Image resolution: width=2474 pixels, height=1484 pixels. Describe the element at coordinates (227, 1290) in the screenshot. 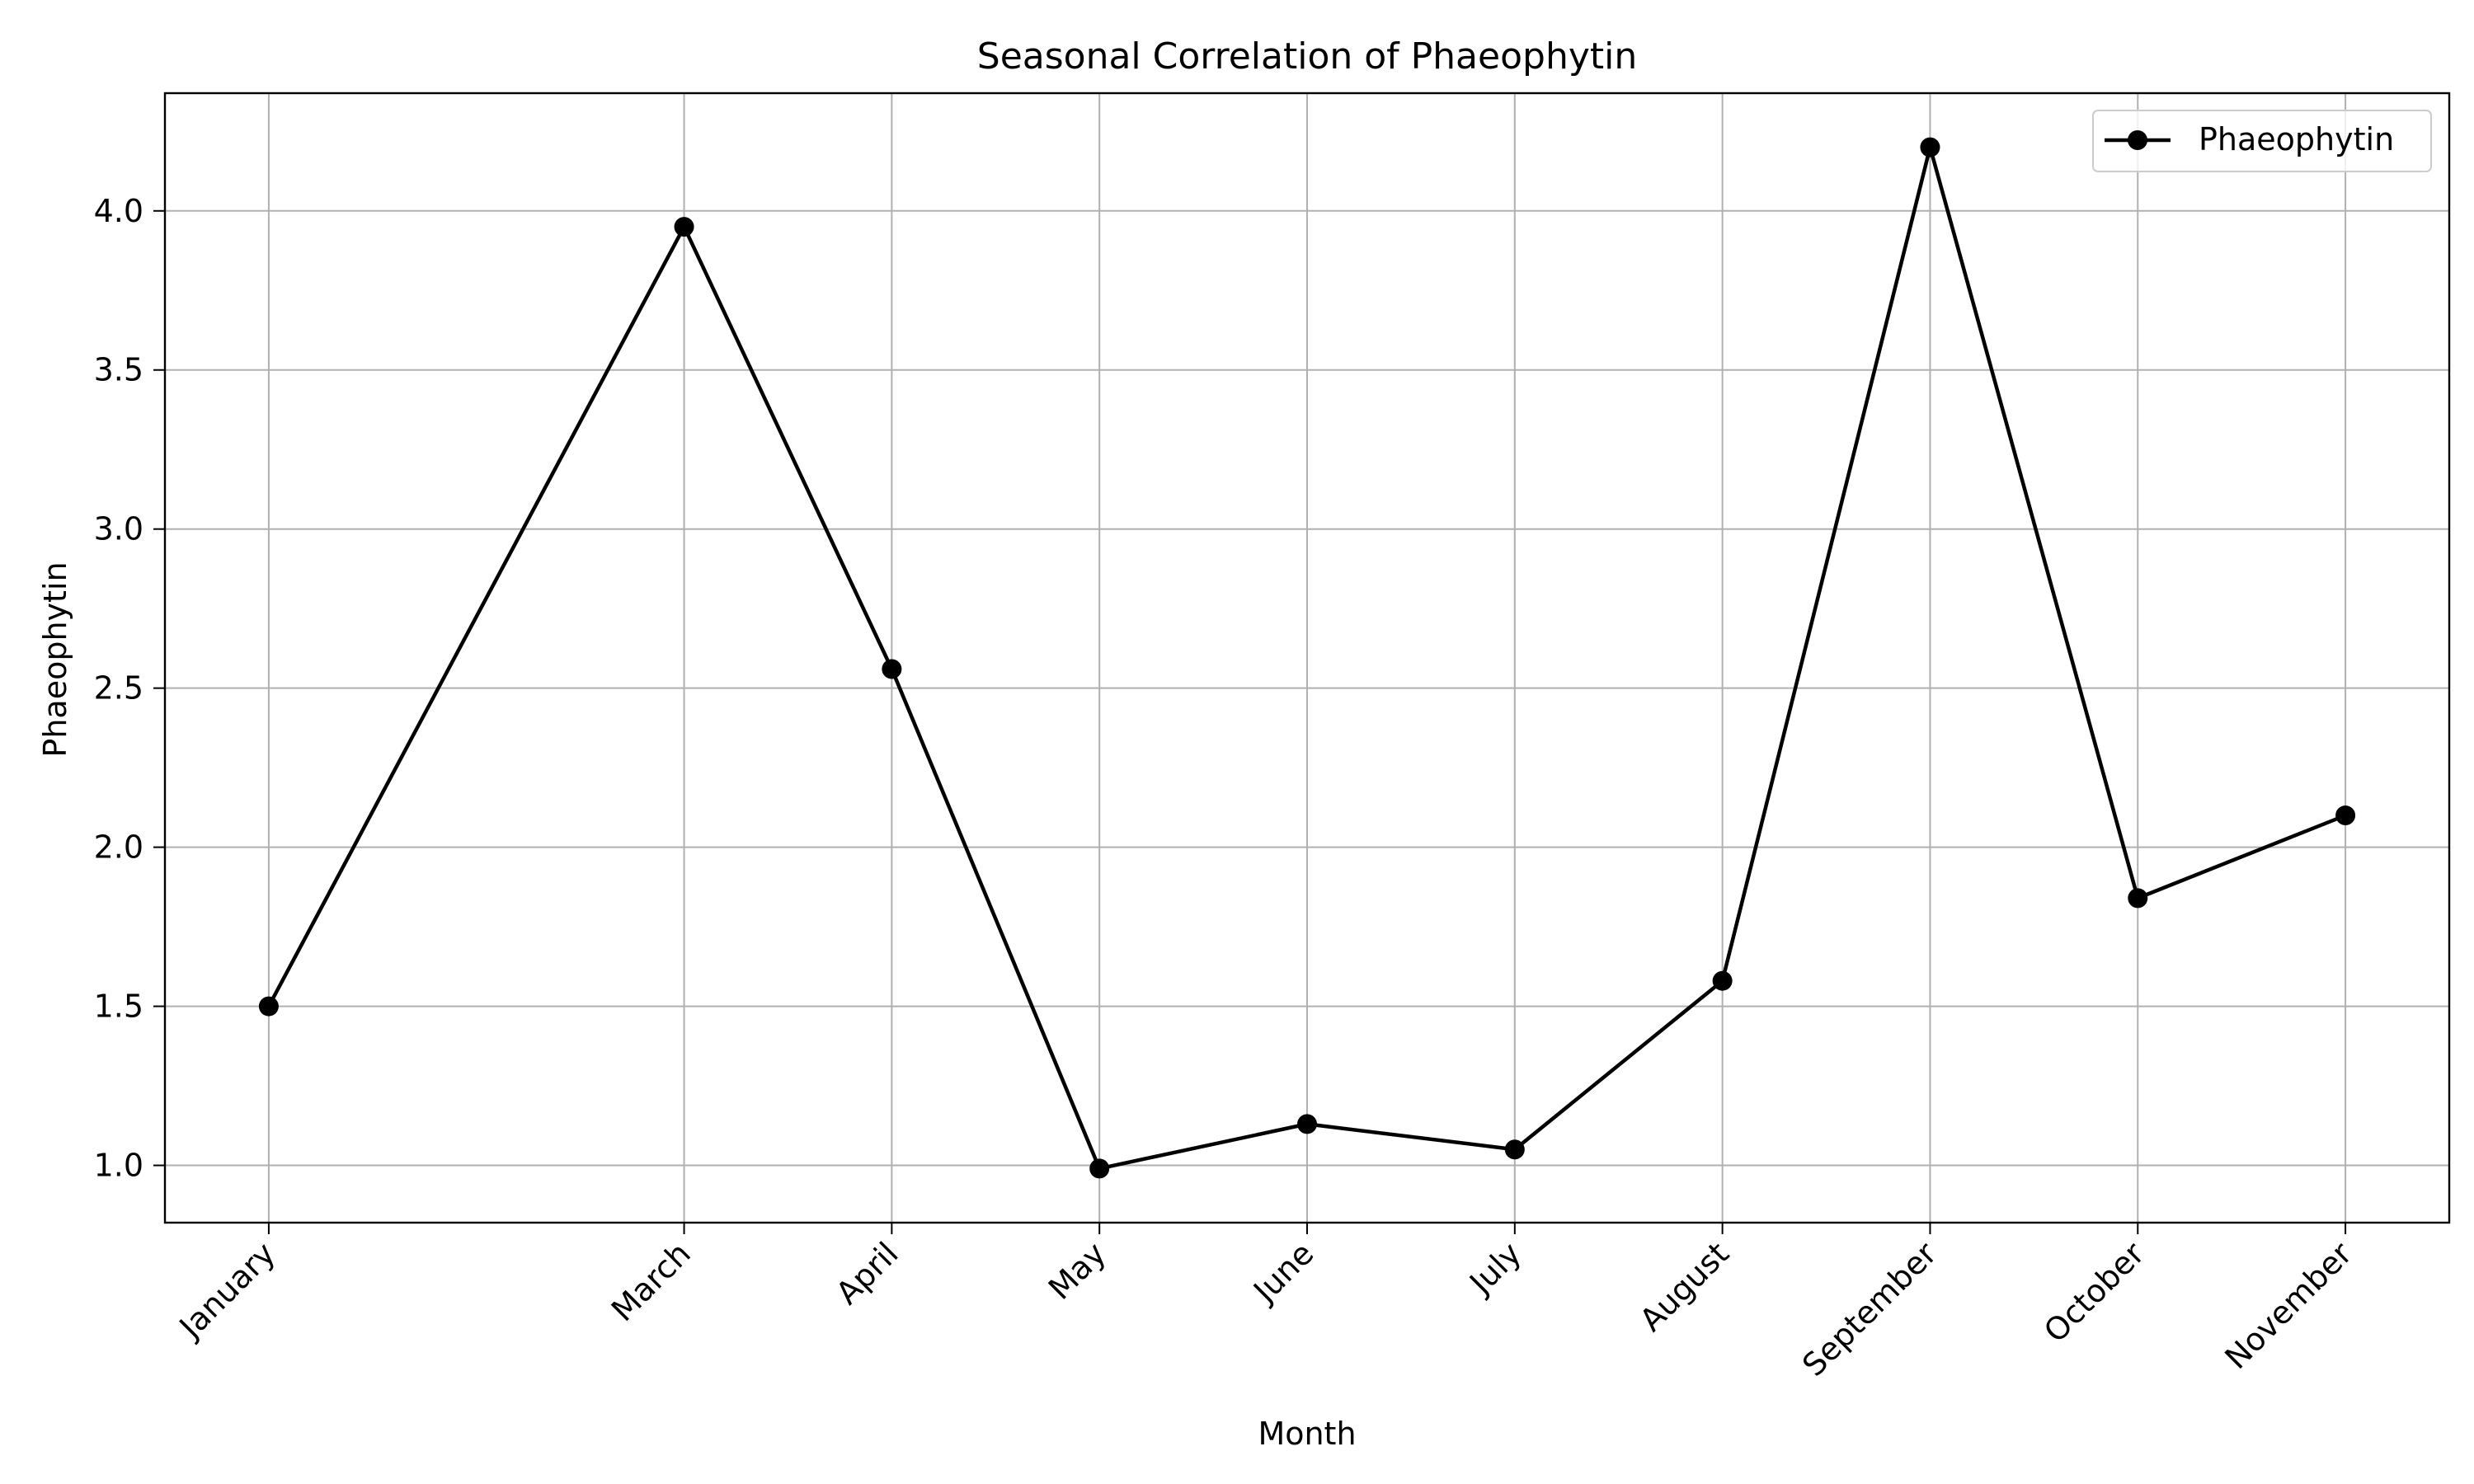

I see `x-tick-label: January` at that location.